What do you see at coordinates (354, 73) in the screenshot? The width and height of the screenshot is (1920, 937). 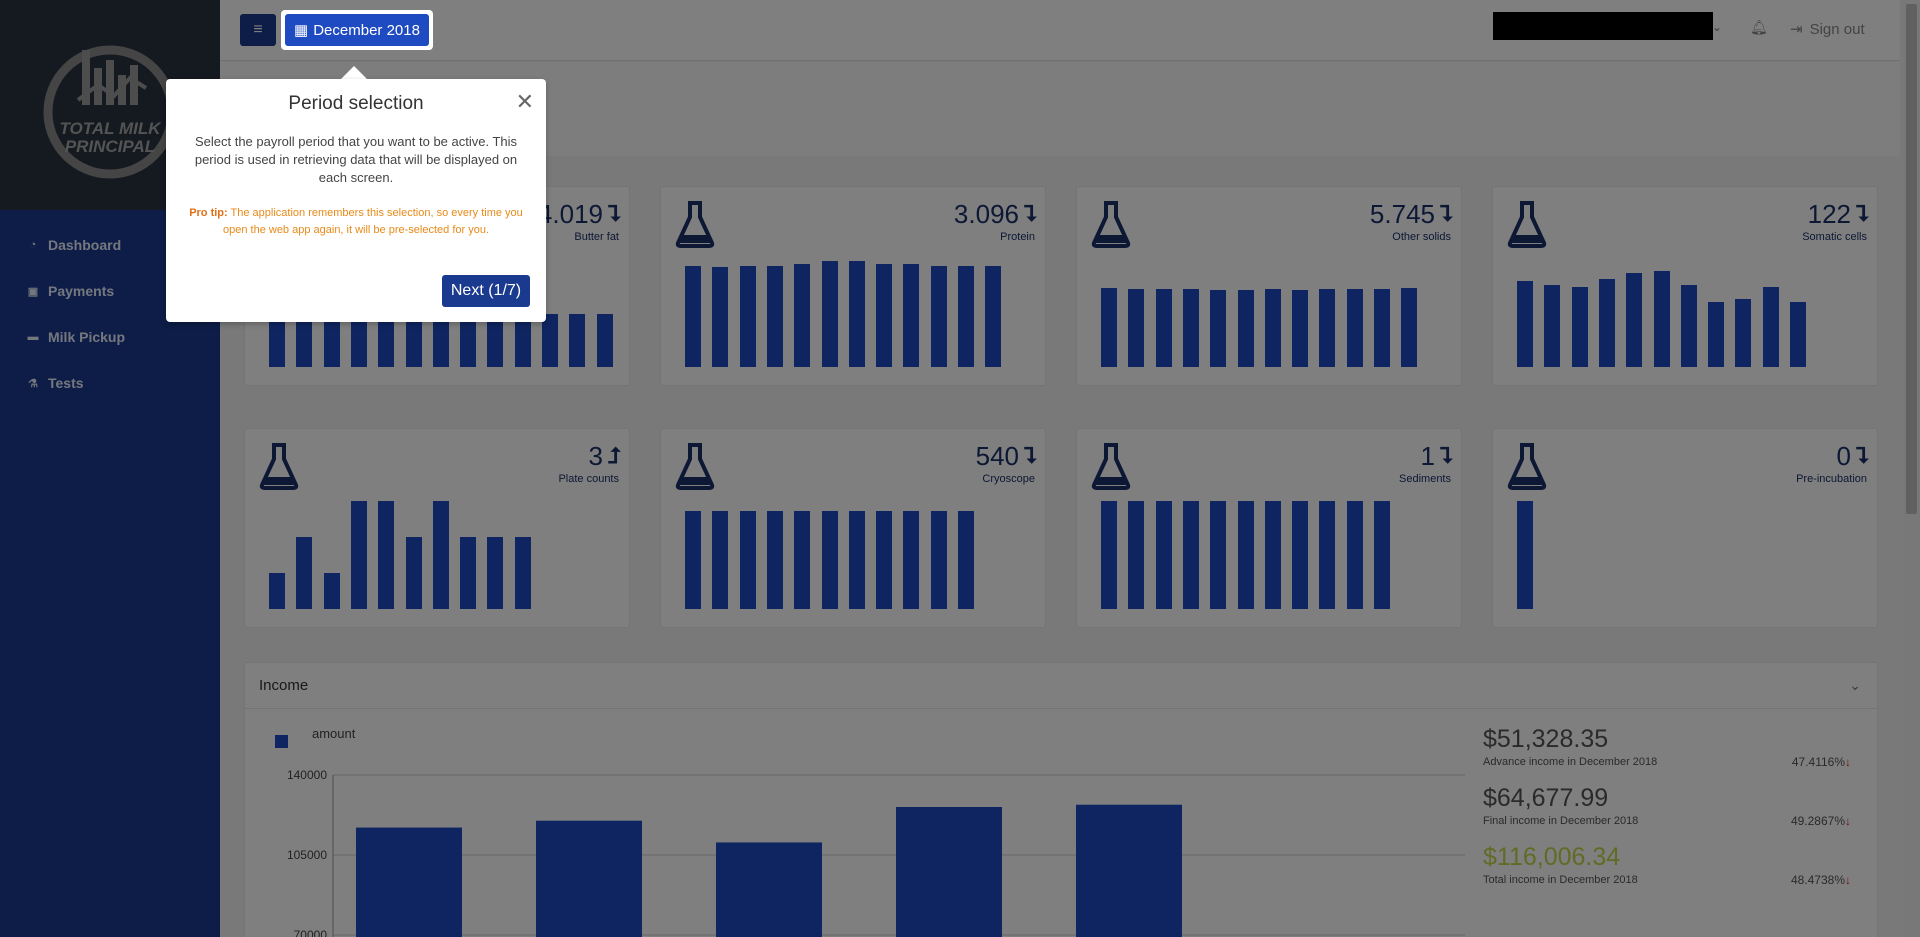 I see `popover-arrow` at bounding box center [354, 73].